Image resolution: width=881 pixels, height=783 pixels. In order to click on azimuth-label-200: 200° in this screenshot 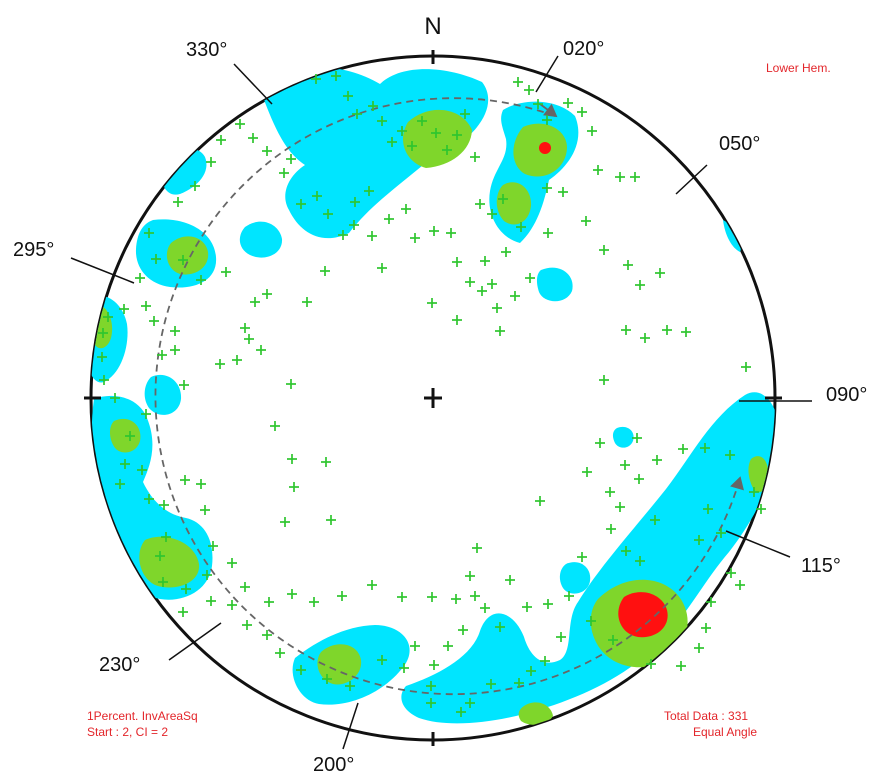, I will do `click(333, 765)`.